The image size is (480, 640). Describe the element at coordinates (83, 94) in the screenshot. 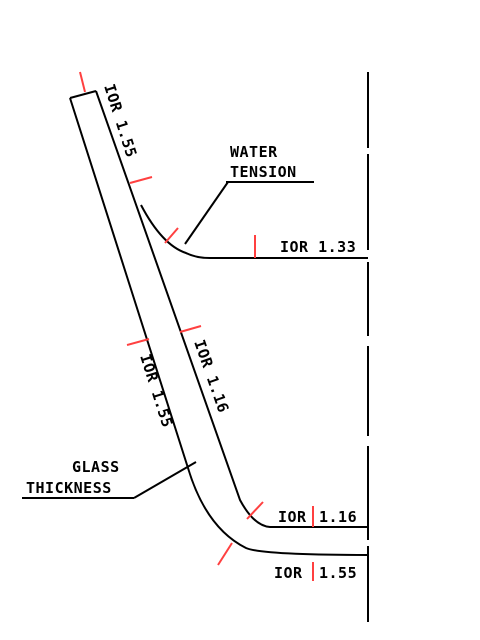

I see `glass-top-edge` at that location.